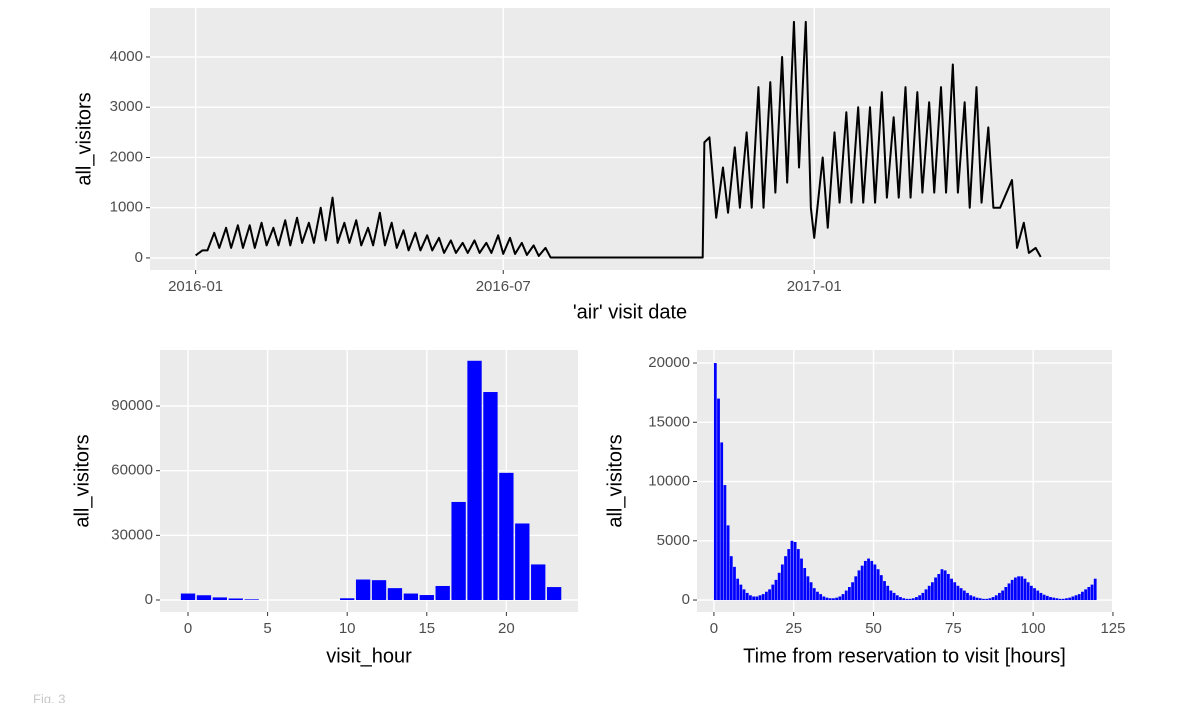  What do you see at coordinates (904, 656) in the screenshot?
I see `x-axis-title: Time from reservation to visit [hours]` at bounding box center [904, 656].